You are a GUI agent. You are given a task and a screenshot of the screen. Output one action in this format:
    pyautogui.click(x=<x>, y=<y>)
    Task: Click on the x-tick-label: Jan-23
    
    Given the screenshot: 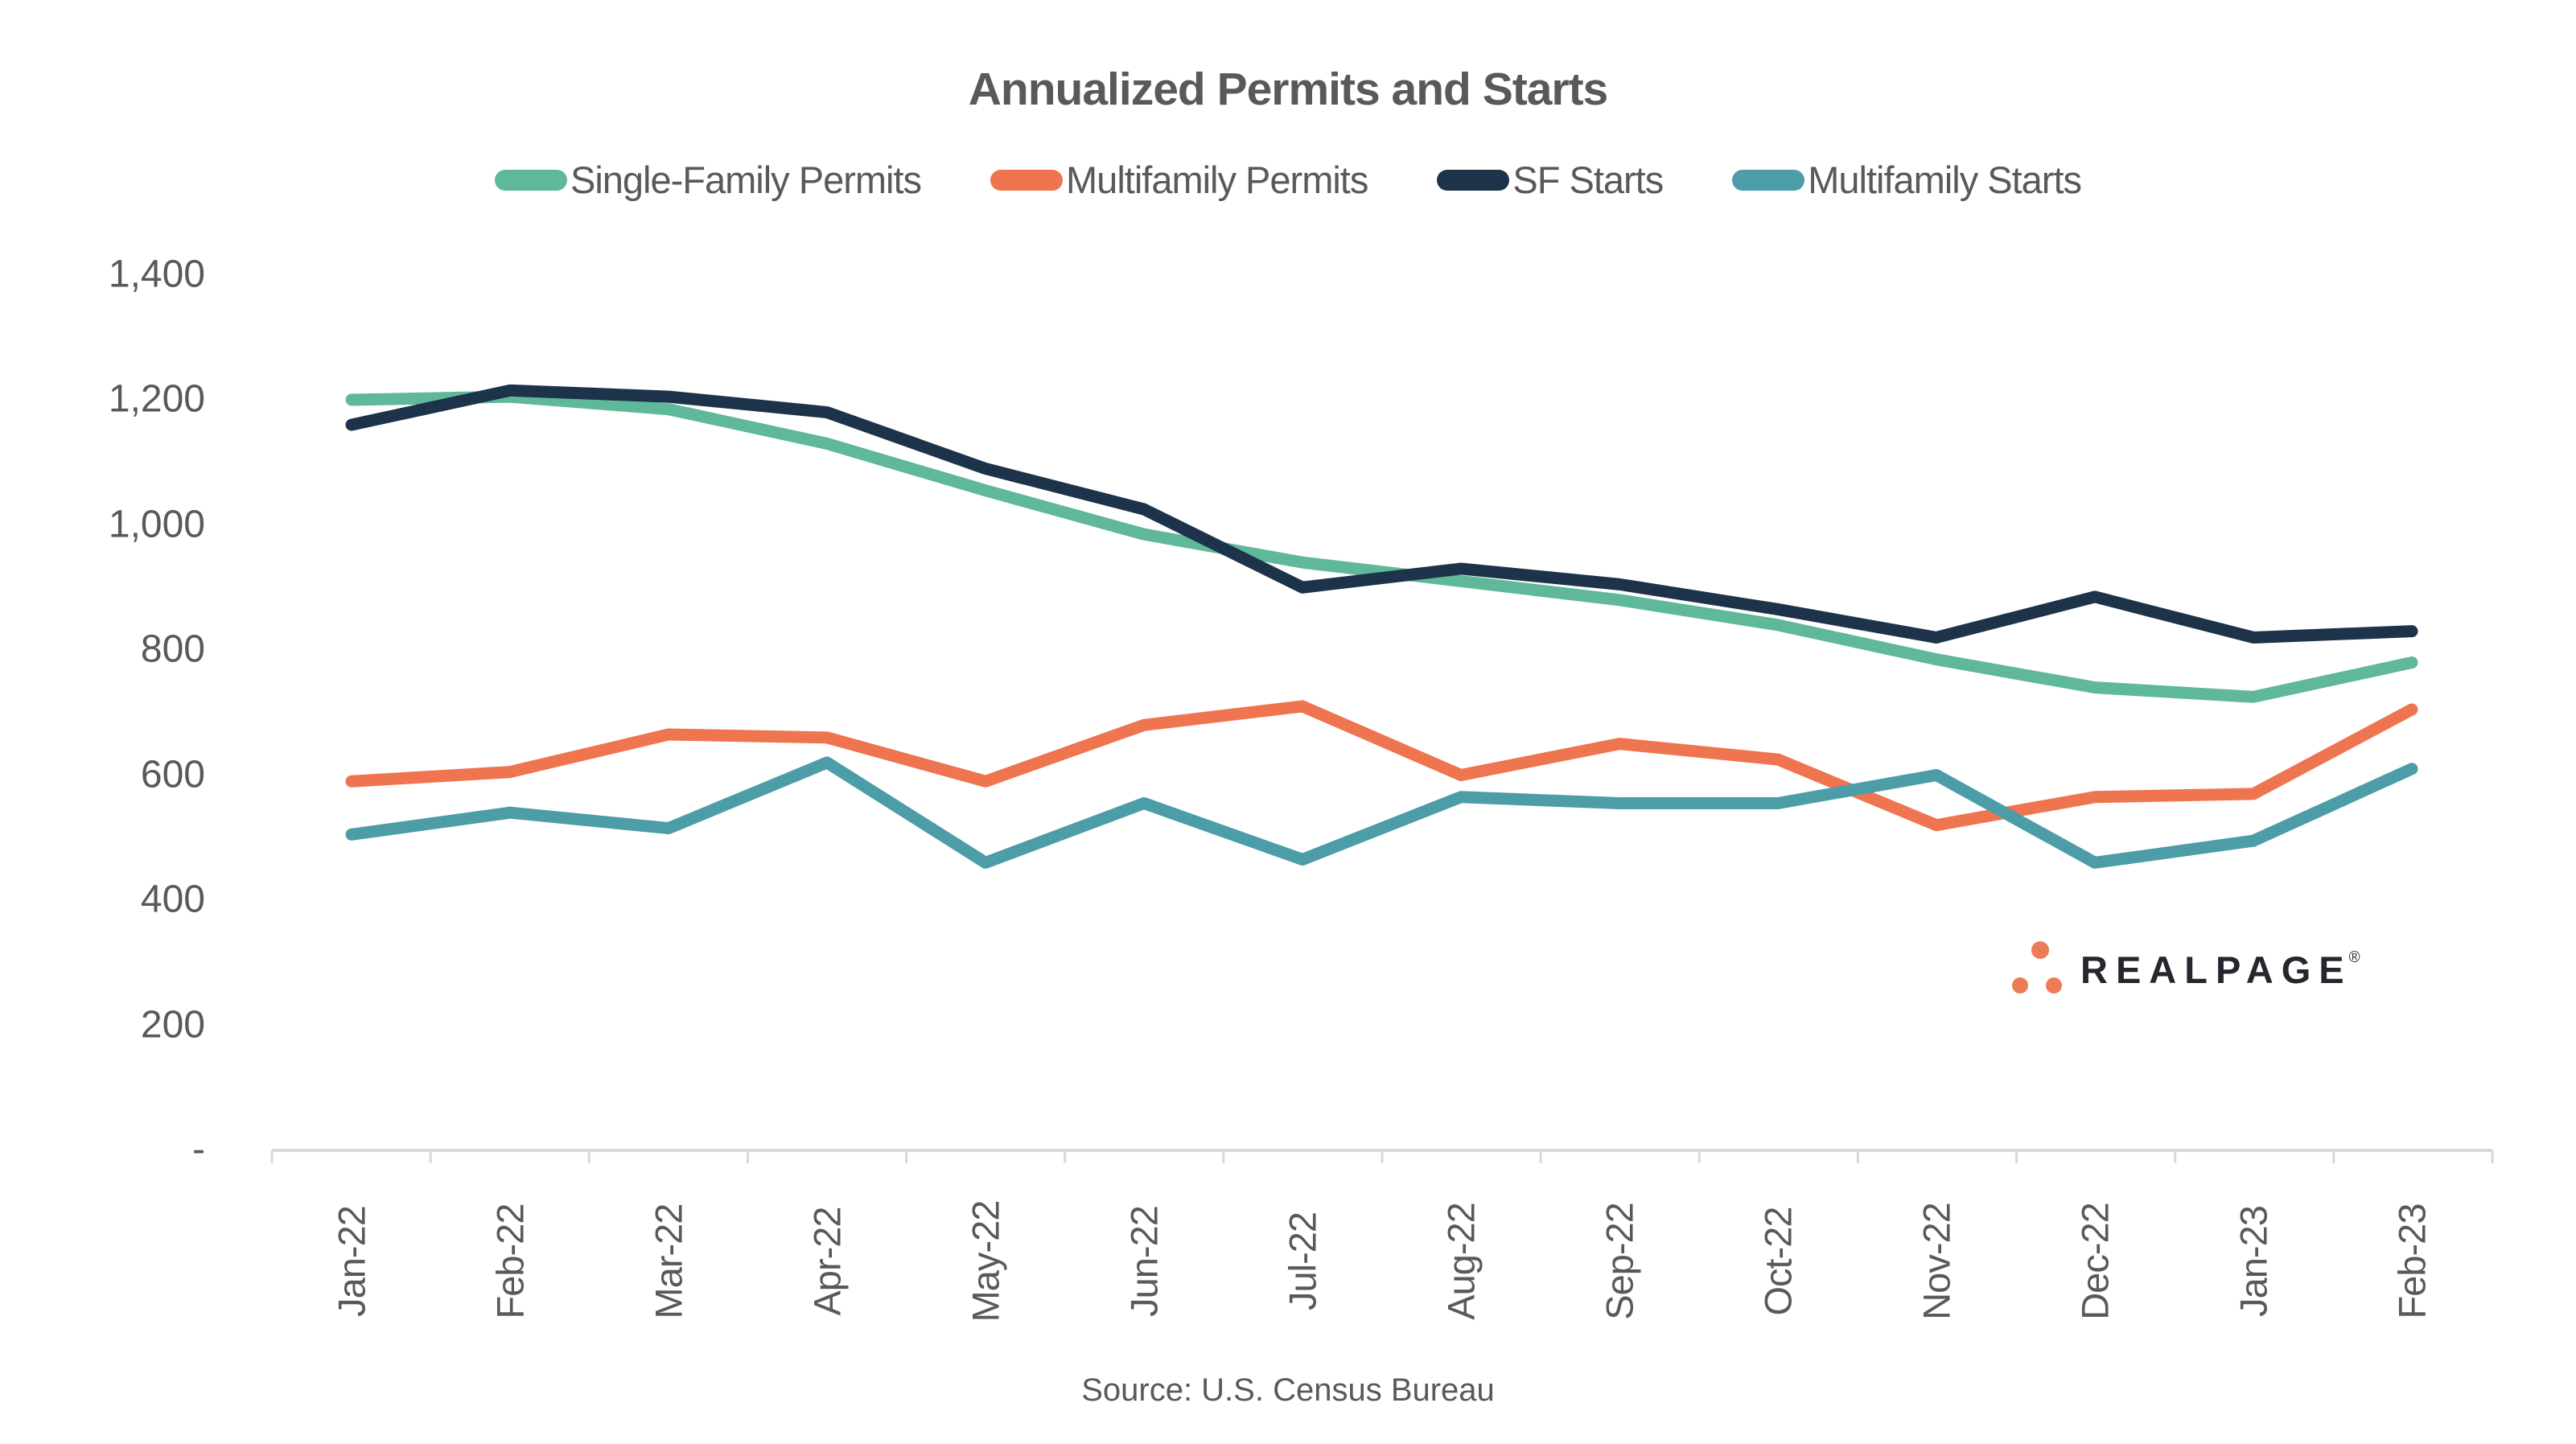 What is the action you would take?
    pyautogui.click(x=2253, y=1261)
    